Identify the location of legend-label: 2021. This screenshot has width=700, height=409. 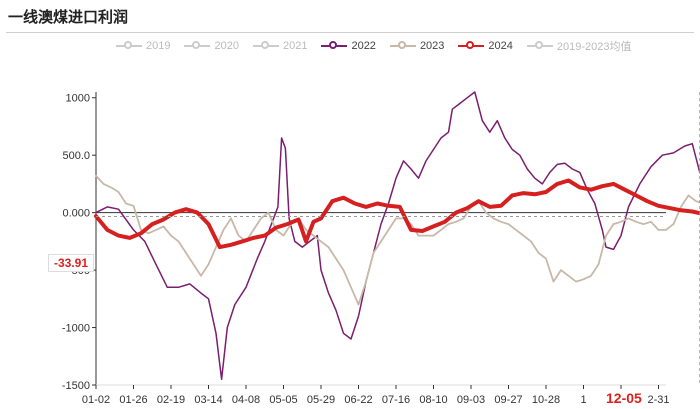
(295, 46).